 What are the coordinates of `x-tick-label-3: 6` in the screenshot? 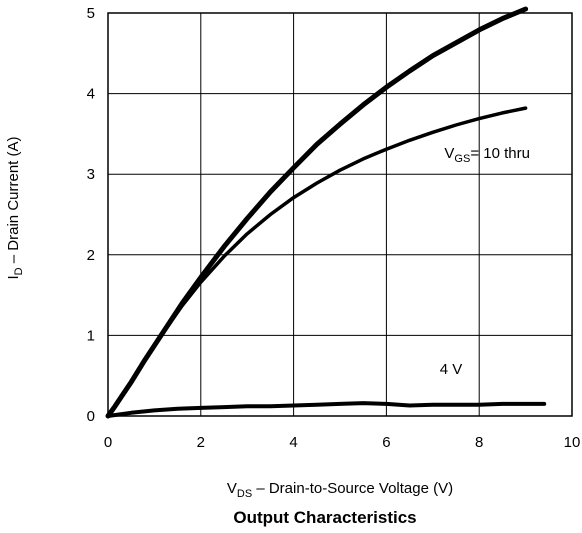 It's located at (386, 442).